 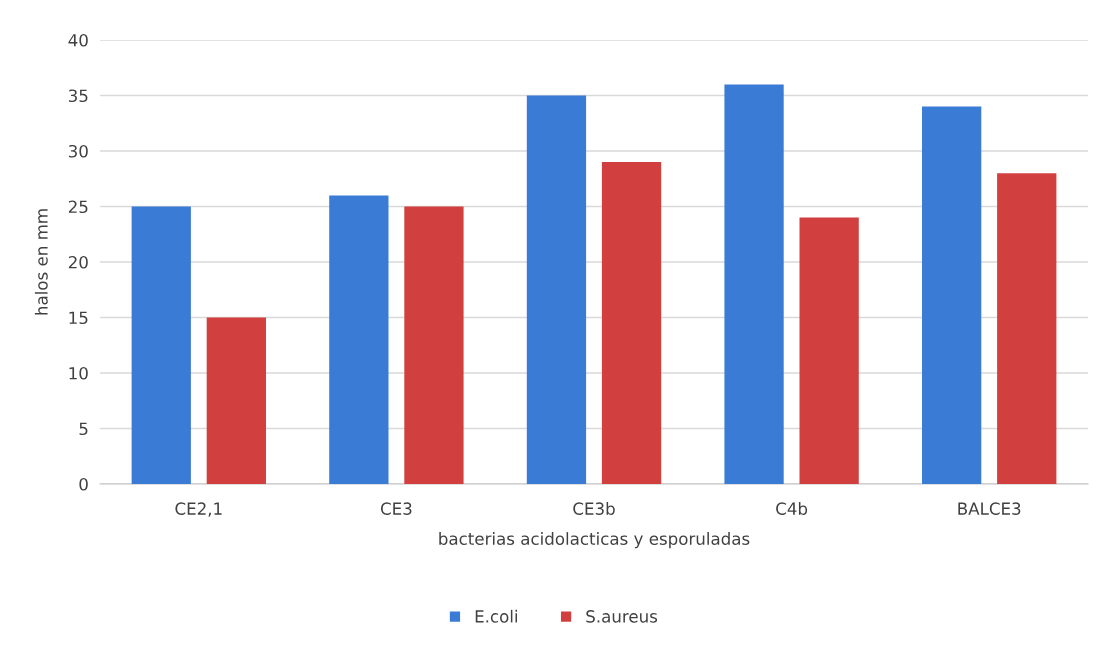 I want to click on x-tick-label: CE2,1, so click(x=198, y=509).